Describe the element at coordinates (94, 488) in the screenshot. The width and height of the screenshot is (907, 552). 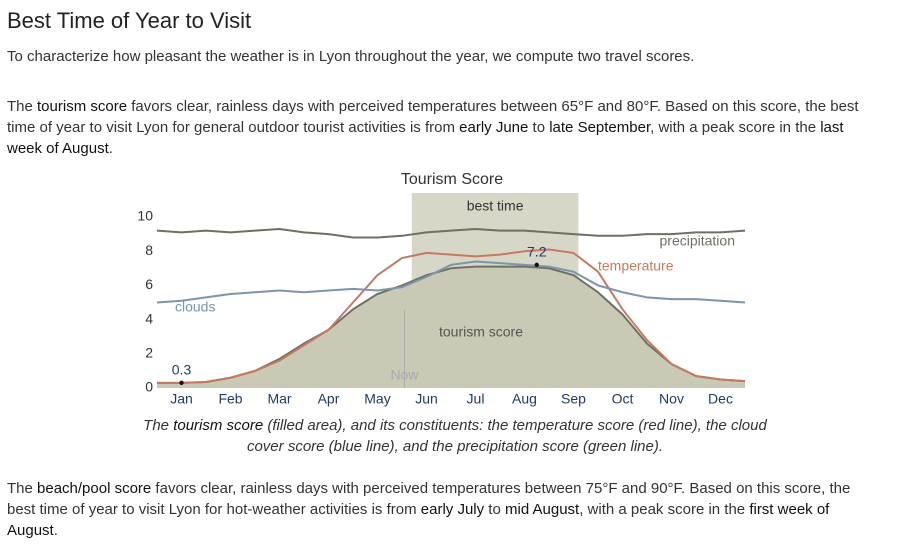
I see `emphasis: beach/pool score` at that location.